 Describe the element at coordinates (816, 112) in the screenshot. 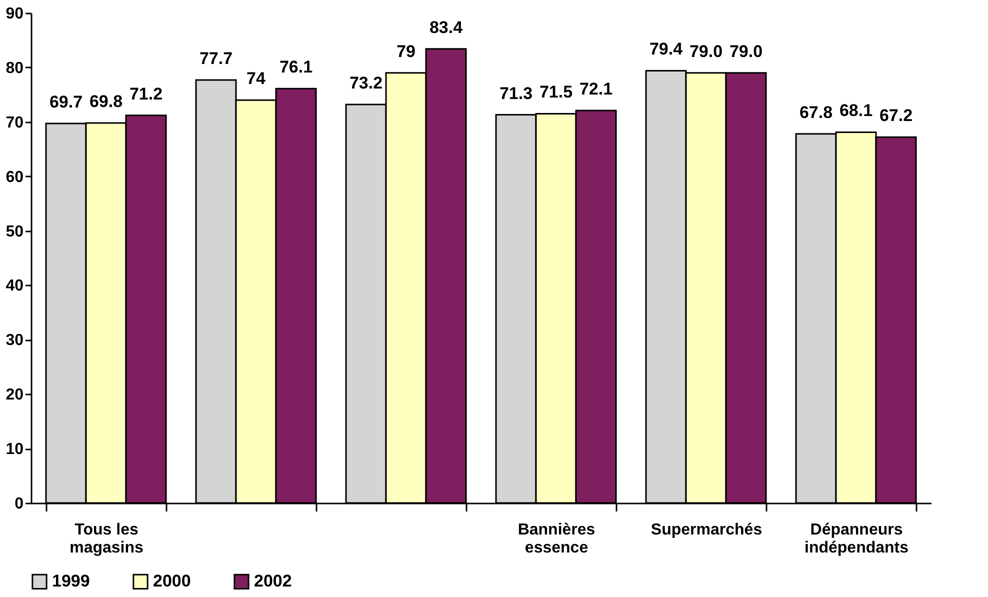

I see `data-label: 67.8` at that location.